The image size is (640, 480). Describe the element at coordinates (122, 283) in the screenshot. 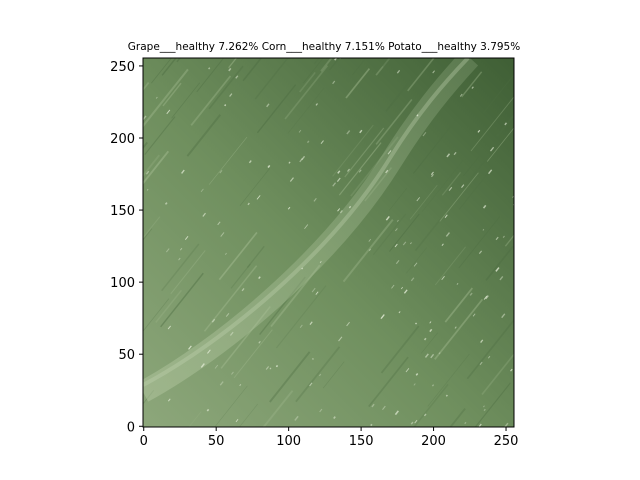

I see `y-tick-label: 100` at that location.